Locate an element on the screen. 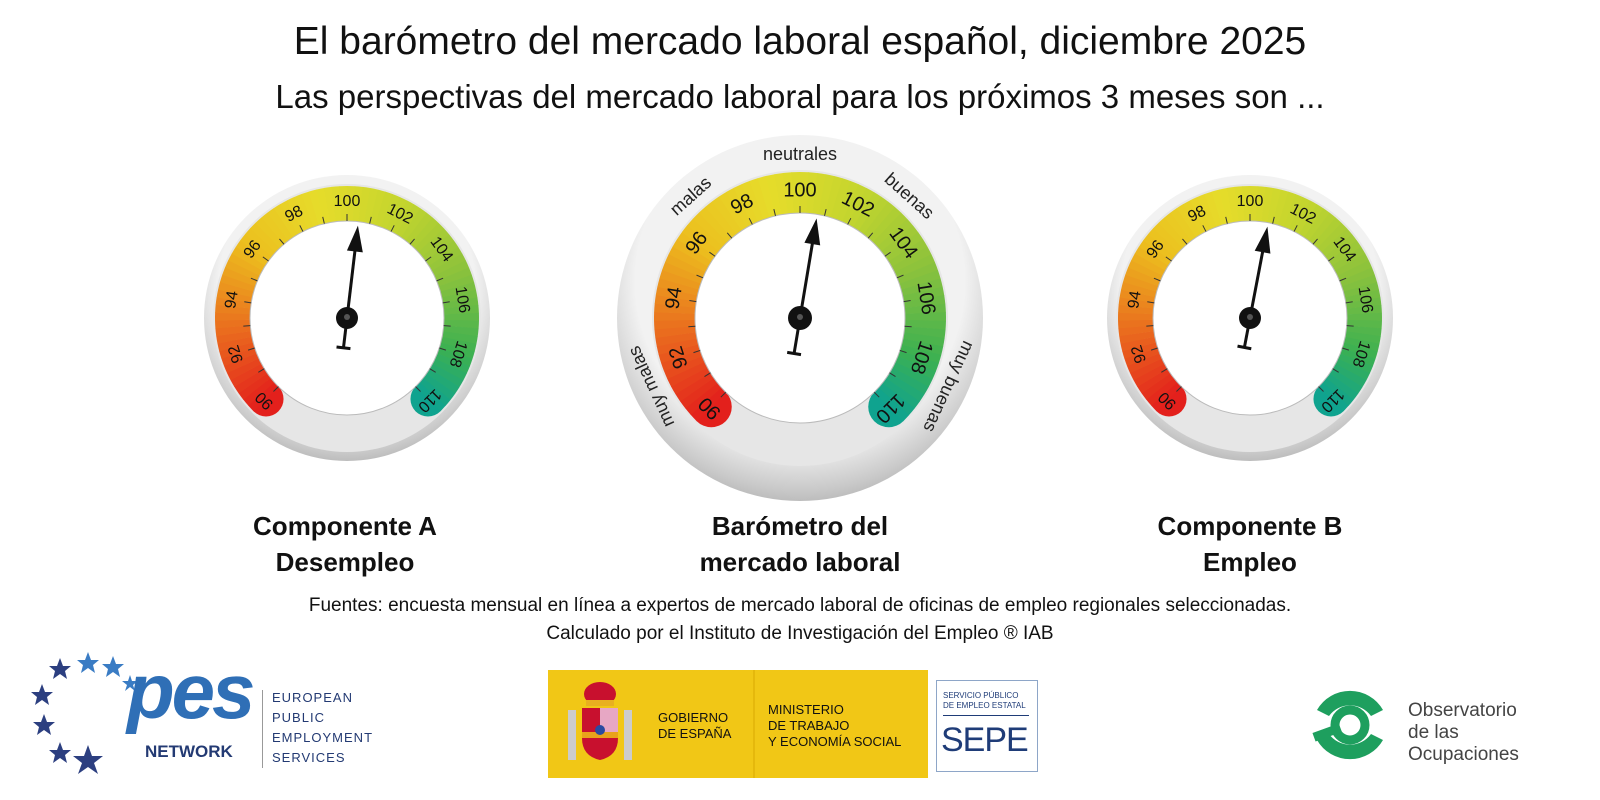 The height and width of the screenshot is (800, 1600). gauge-label-line: Empleo is located at coordinates (1250, 562).